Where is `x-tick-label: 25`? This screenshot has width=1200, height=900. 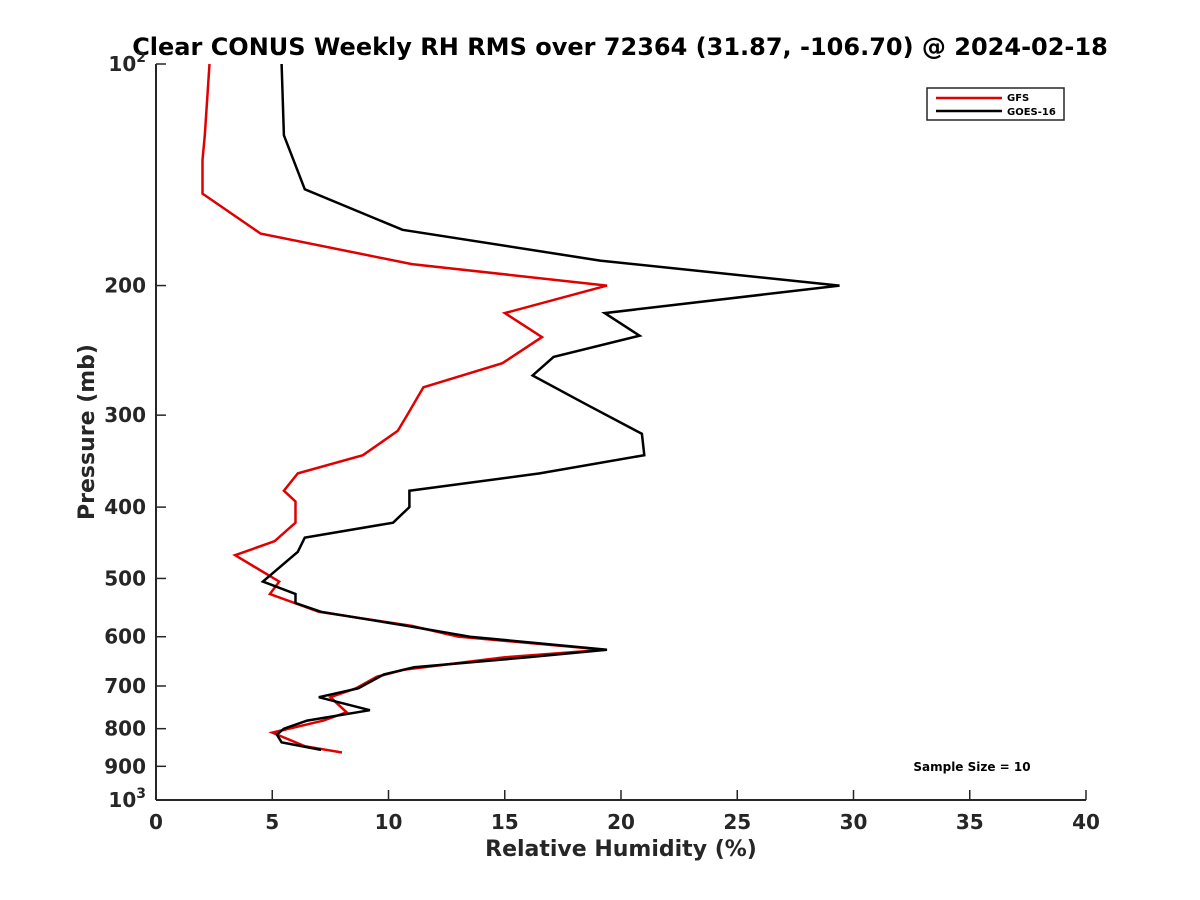 x-tick-label: 25 is located at coordinates (737, 822).